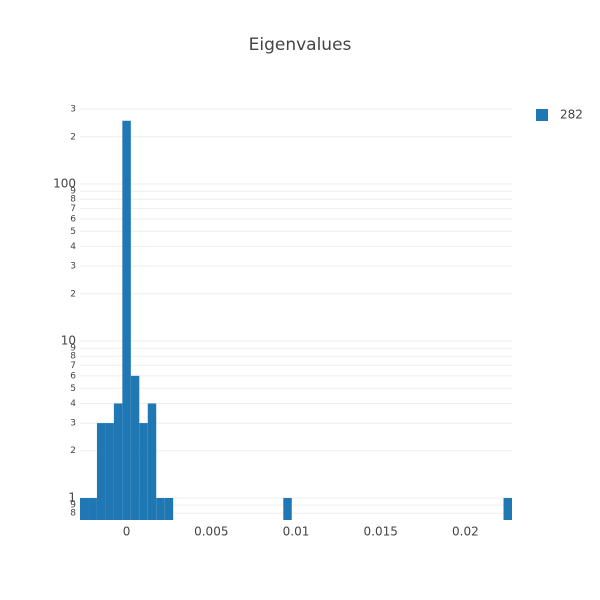 Image resolution: width=600 pixels, height=600 pixels. I want to click on x-tick-label: 0.02, so click(465, 532).